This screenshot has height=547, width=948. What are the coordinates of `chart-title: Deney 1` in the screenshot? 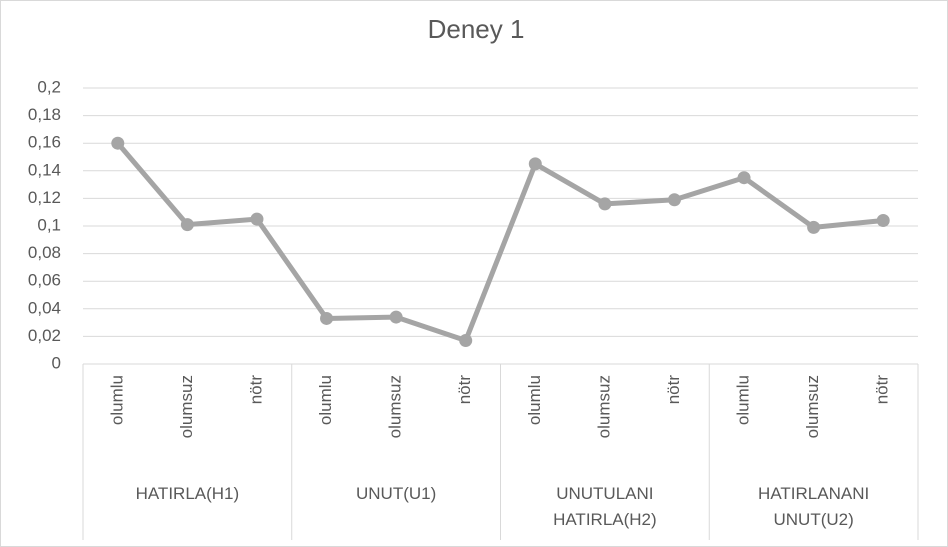 It's located at (476, 29).